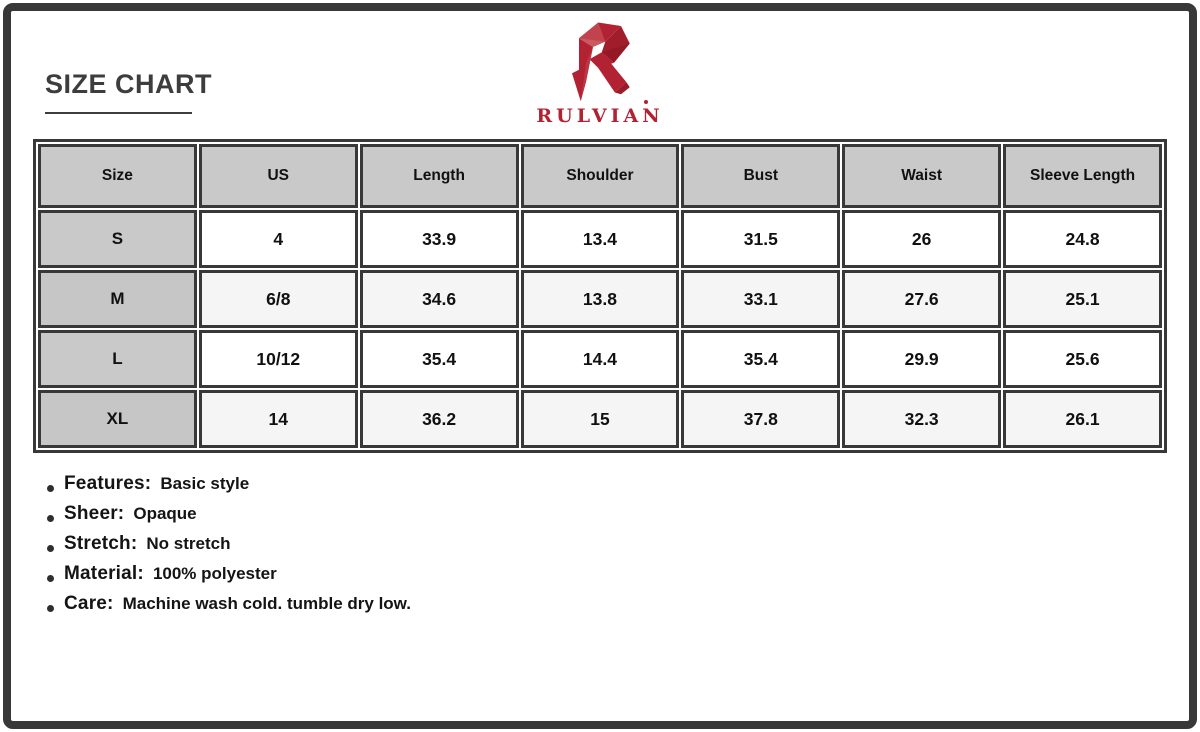 This screenshot has height=732, width=1200. What do you see at coordinates (94, 513) in the screenshot?
I see `detail-label: Sheer:` at bounding box center [94, 513].